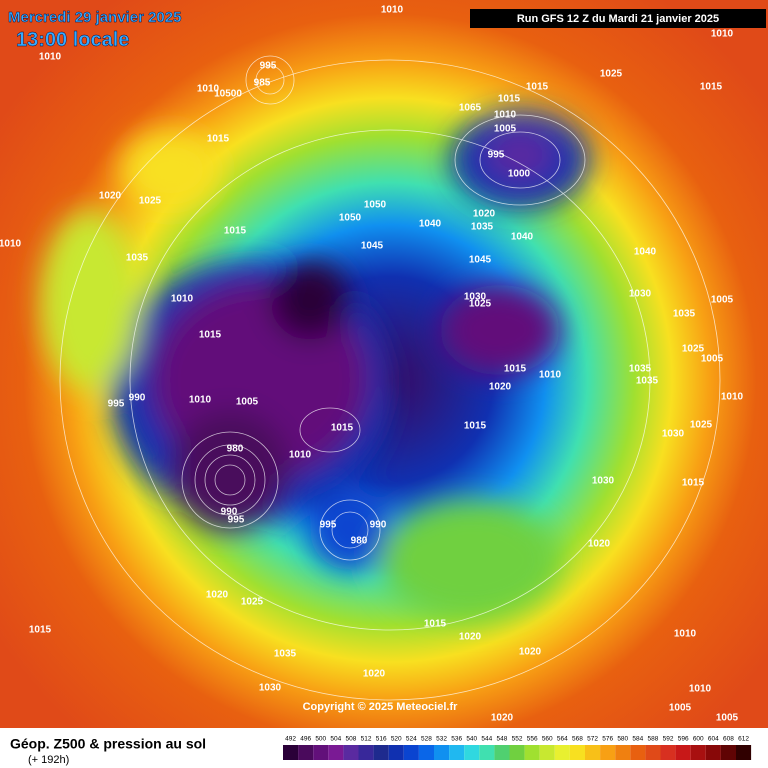  What do you see at coordinates (441, 739) in the screenshot?
I see `colorbar-label: 532` at bounding box center [441, 739].